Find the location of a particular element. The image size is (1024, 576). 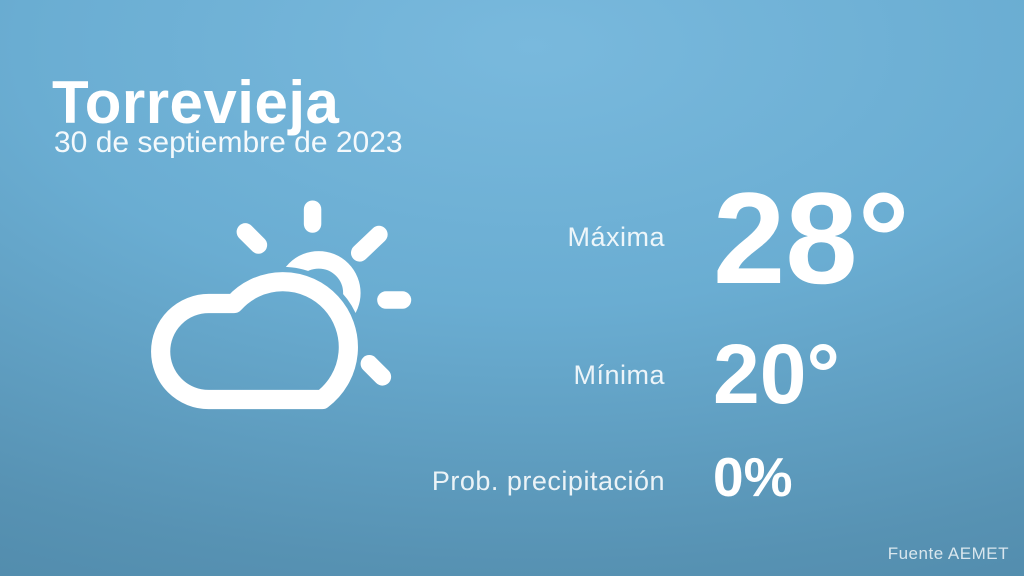

date-subtitle: 30 de septiembre de 2023 is located at coordinates (228, 142).